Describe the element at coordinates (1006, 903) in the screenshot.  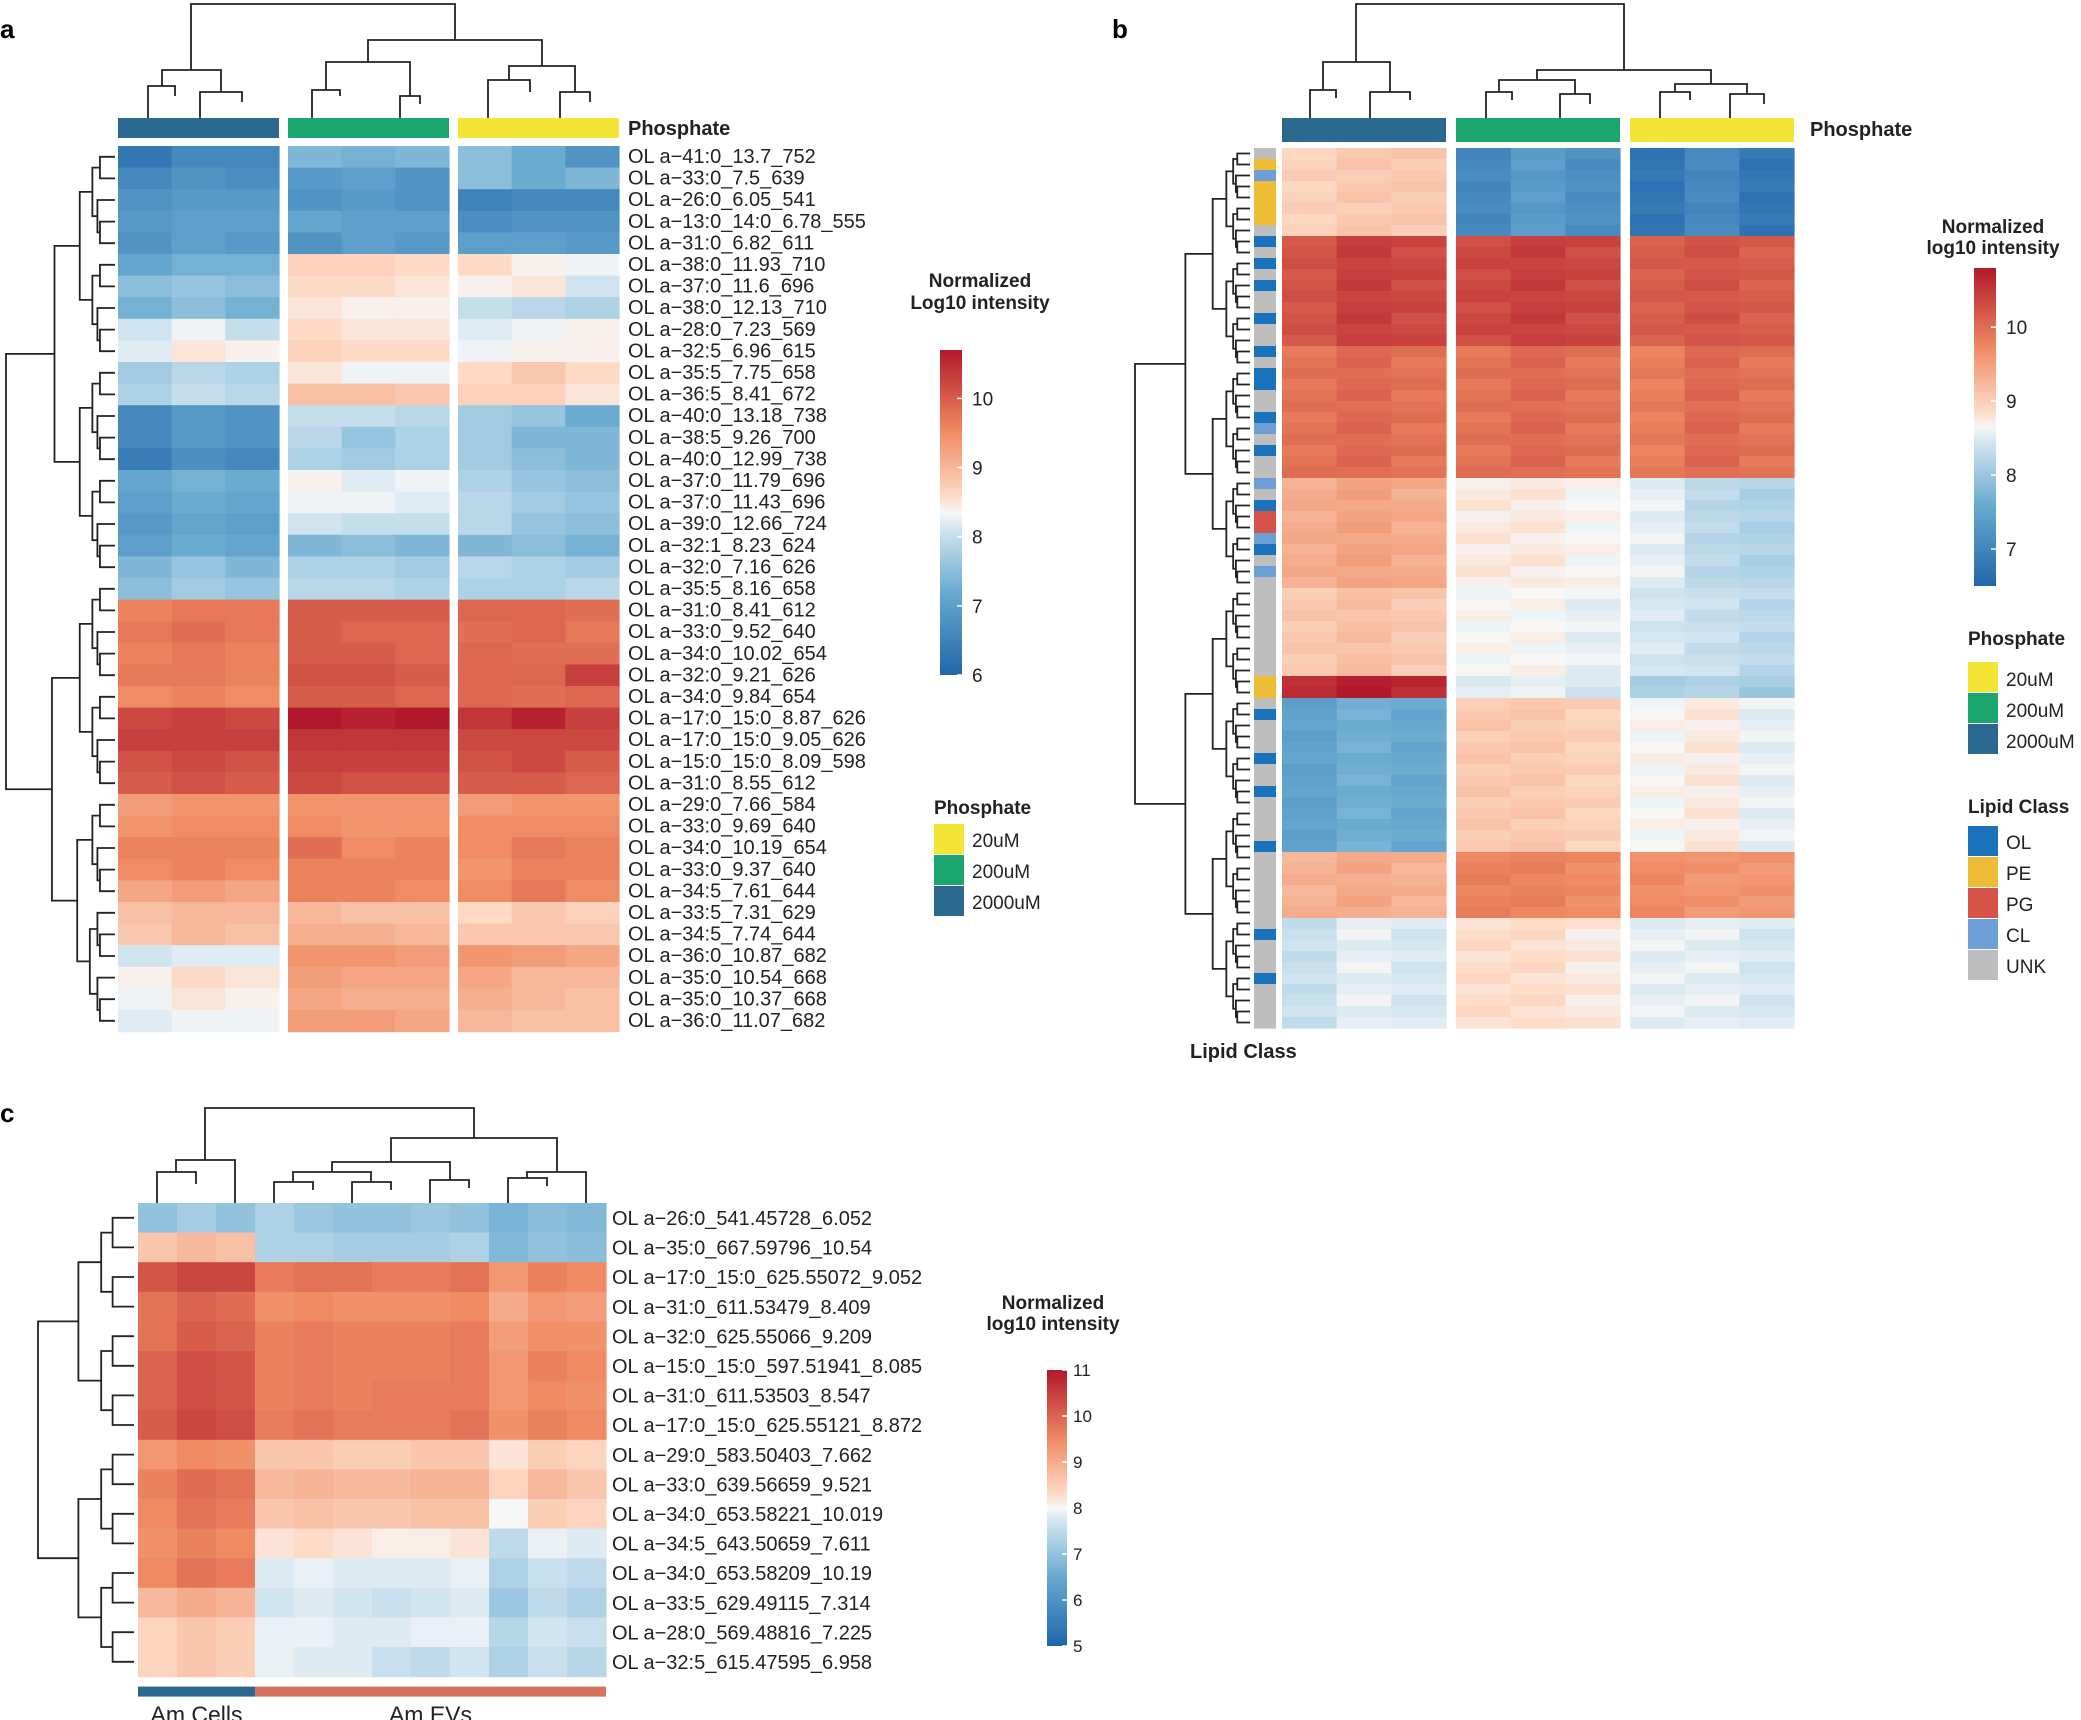
I see `legend-label: 2000uM` at that location.